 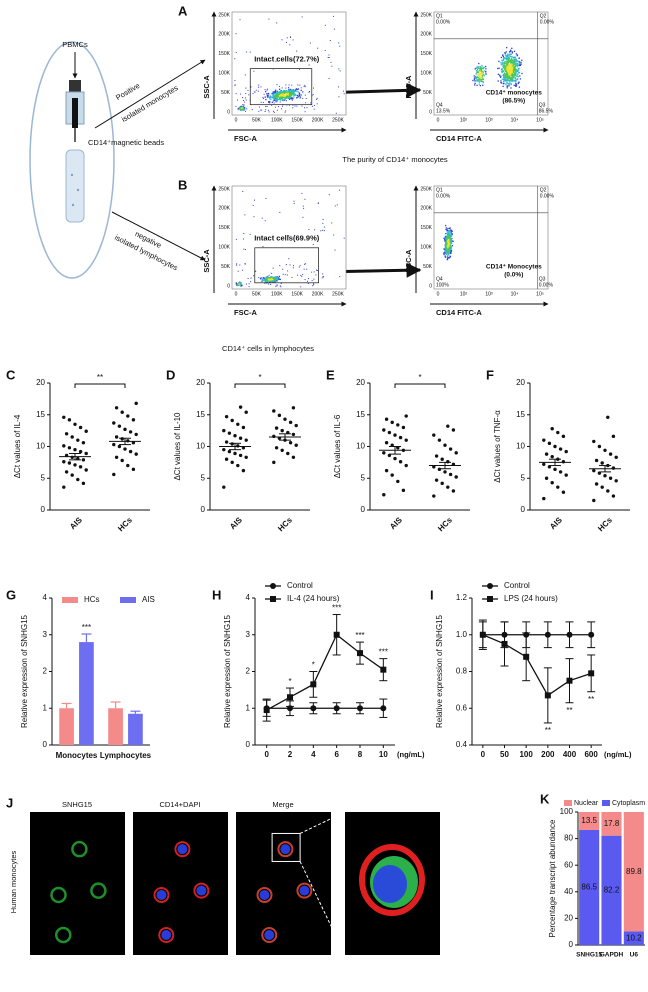 What do you see at coordinates (224, 35) in the screenshot?
I see `y-tick-label: 200K` at bounding box center [224, 35].